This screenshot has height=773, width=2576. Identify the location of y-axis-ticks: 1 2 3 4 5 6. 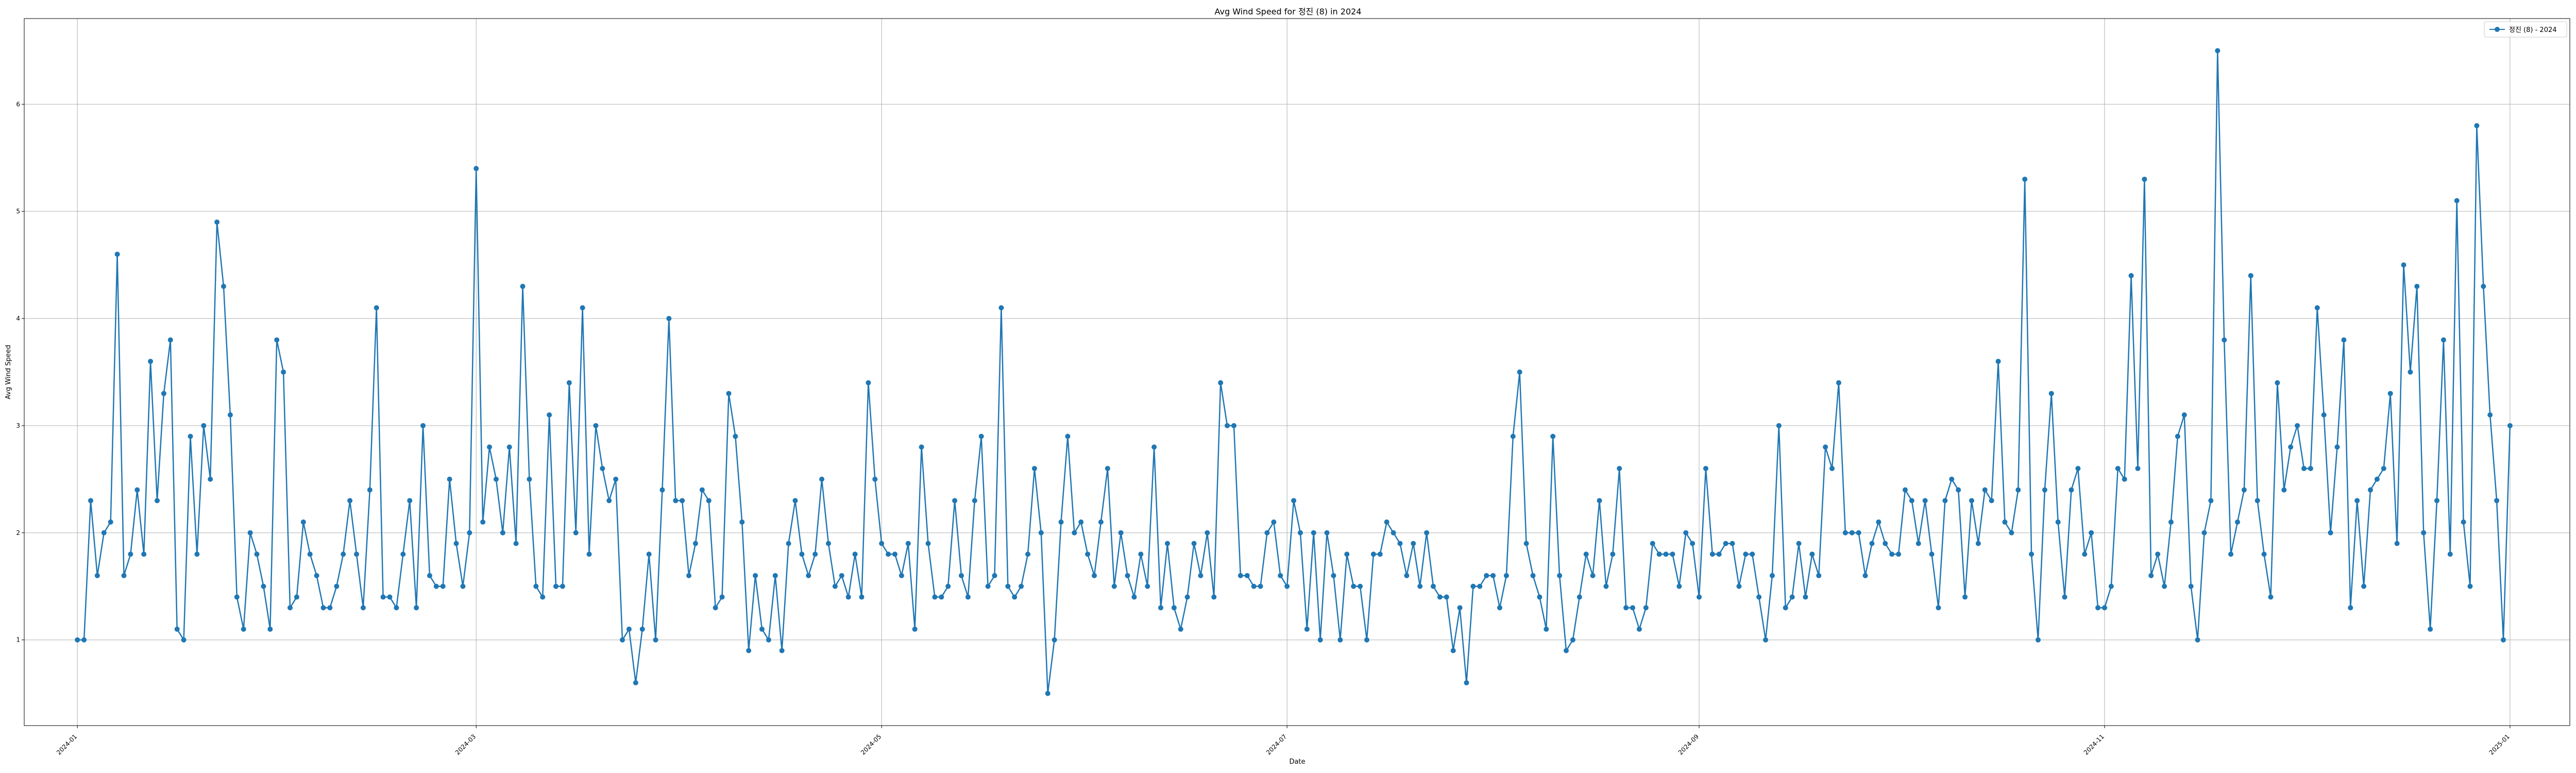
(20, 372).